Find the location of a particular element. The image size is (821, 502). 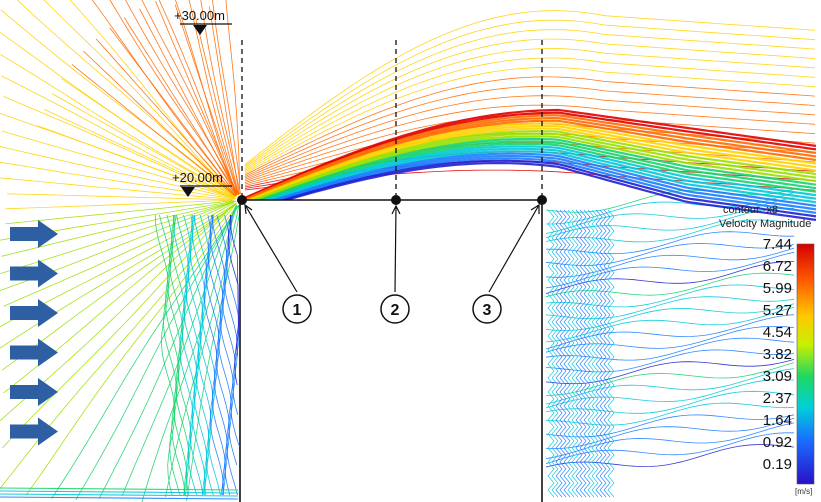

level-label-30m: +30.00m is located at coordinates (199, 15).